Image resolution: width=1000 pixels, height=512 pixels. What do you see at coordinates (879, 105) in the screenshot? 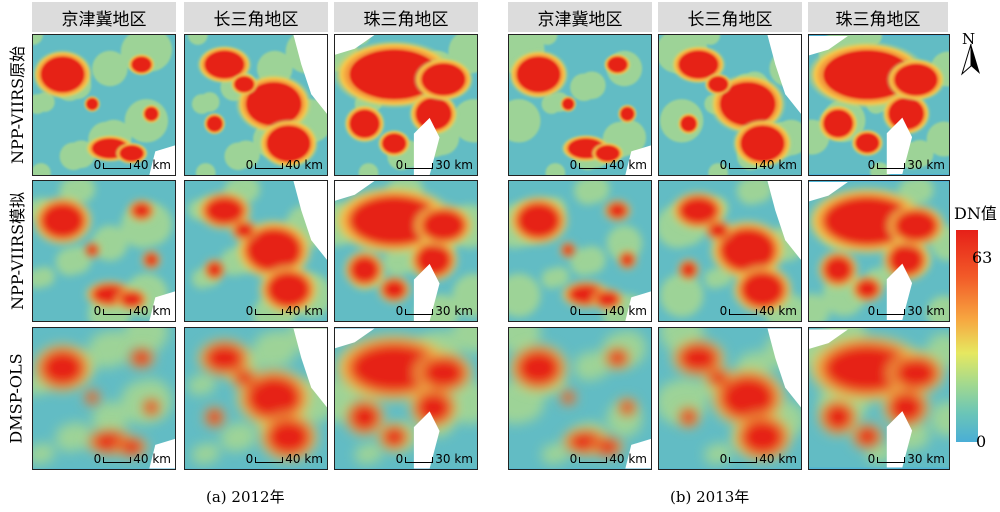
I see `map-panel-zsj-original-2013: 0 30 km` at bounding box center [879, 105].